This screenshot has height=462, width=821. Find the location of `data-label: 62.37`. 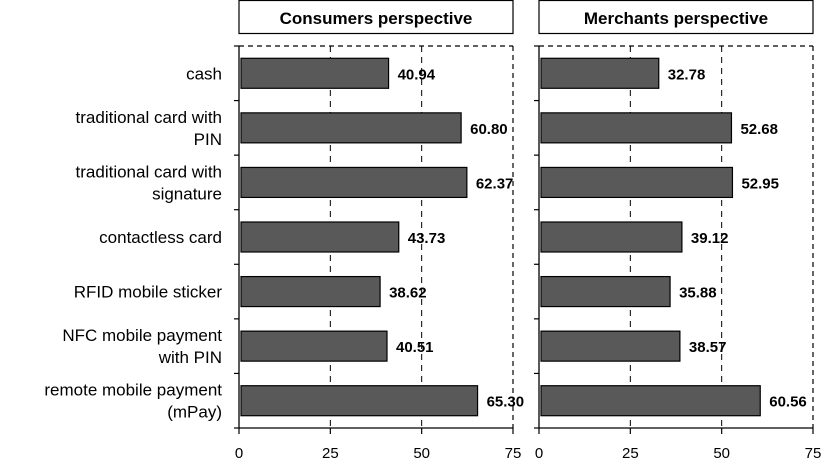

data-label: 62.37 is located at coordinates (495, 183).